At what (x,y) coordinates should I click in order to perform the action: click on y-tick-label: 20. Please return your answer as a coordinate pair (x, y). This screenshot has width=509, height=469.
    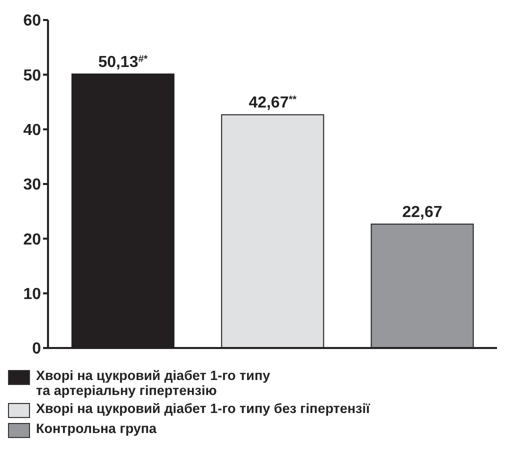
    Looking at the image, I should click on (32, 239).